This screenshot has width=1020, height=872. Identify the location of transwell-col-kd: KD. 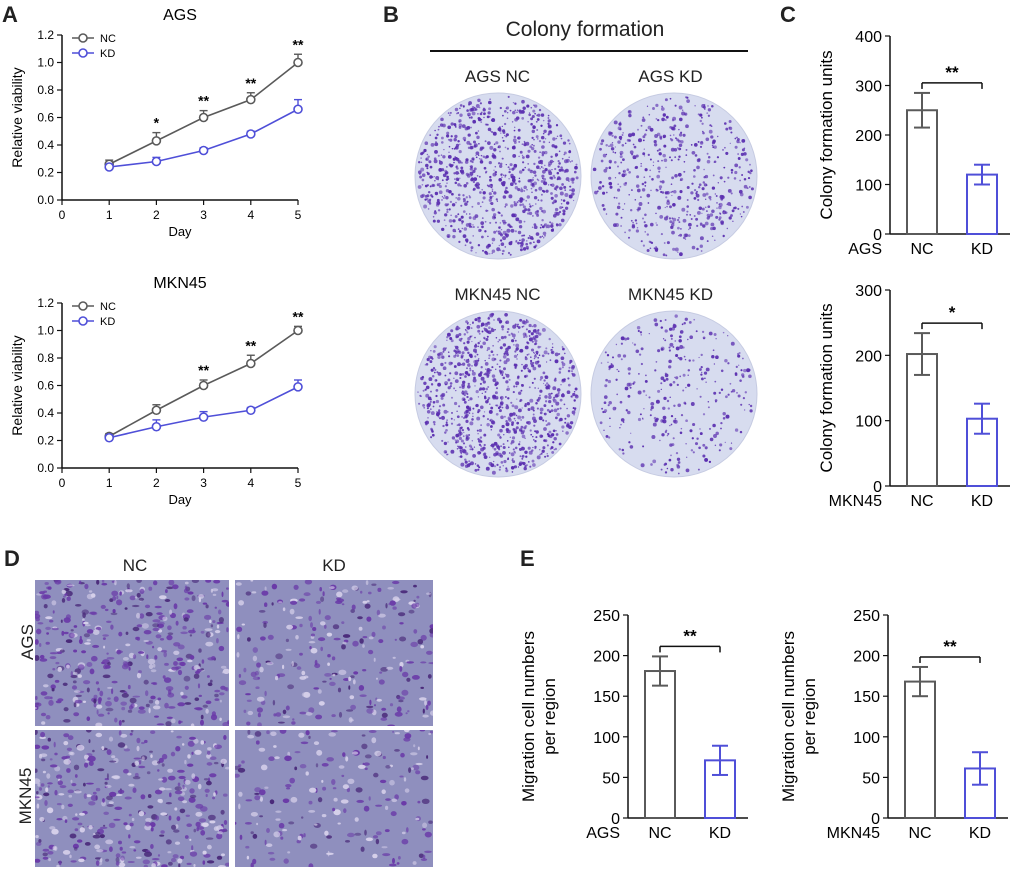
(334, 565).